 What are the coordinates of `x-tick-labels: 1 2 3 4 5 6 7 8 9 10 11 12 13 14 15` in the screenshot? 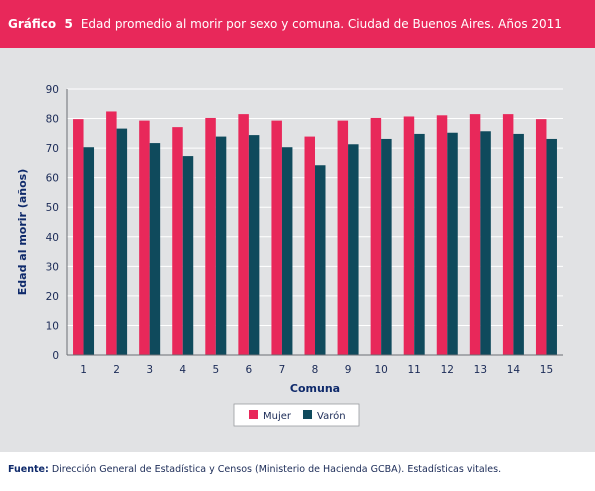 It's located at (316, 370).